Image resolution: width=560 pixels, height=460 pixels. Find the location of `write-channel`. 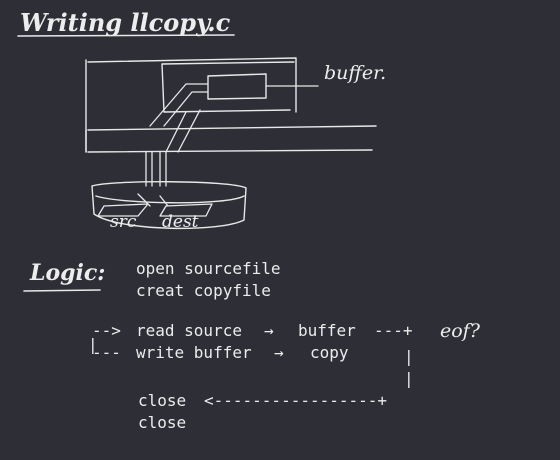

write-channel is located at coordinates (183, 131).